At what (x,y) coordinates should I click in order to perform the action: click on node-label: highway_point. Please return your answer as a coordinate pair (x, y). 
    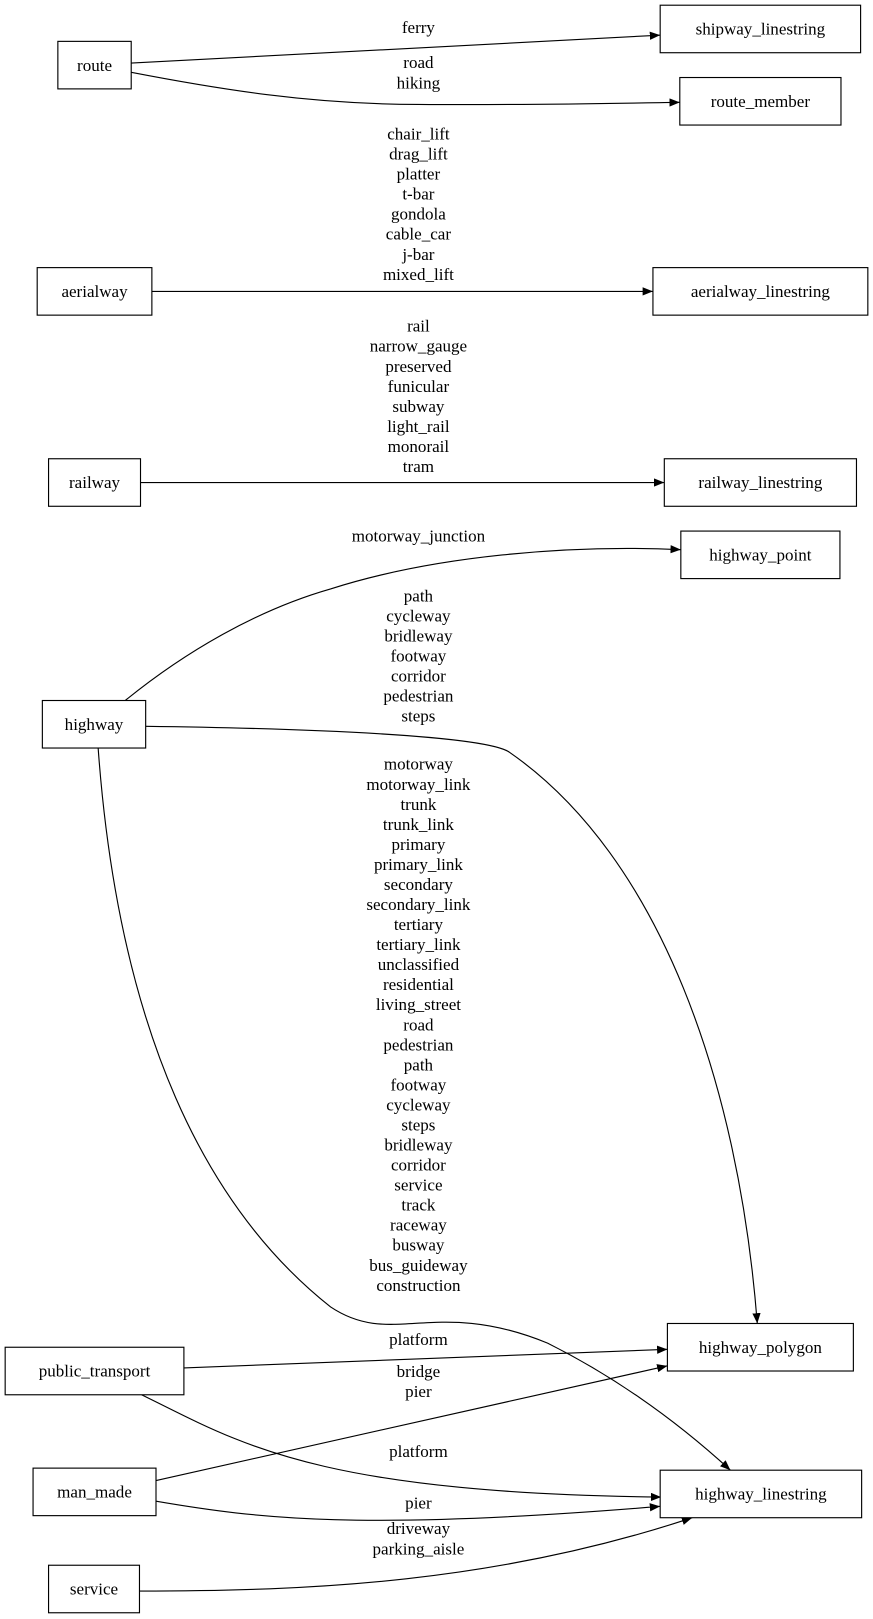
    Looking at the image, I should click on (760, 555).